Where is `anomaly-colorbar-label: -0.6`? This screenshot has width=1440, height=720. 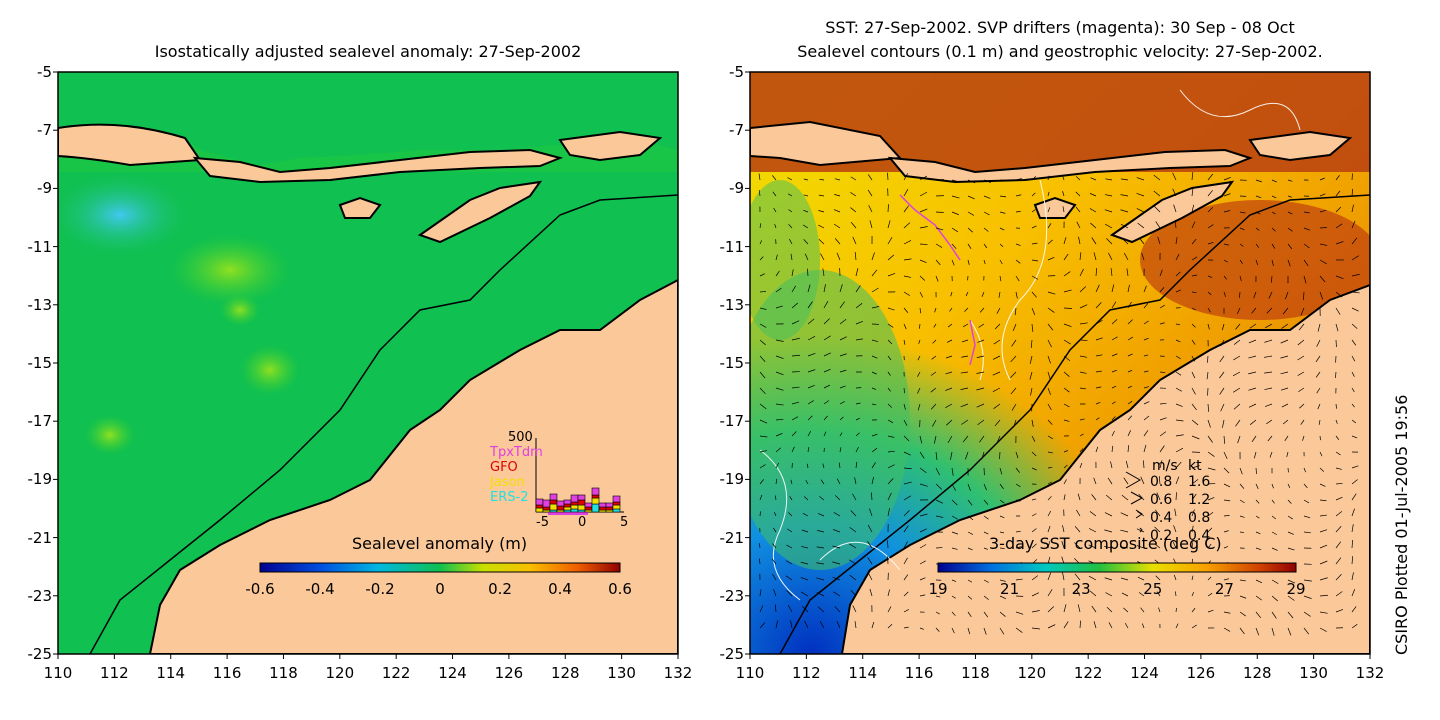 anomaly-colorbar-label: -0.6 is located at coordinates (260, 589).